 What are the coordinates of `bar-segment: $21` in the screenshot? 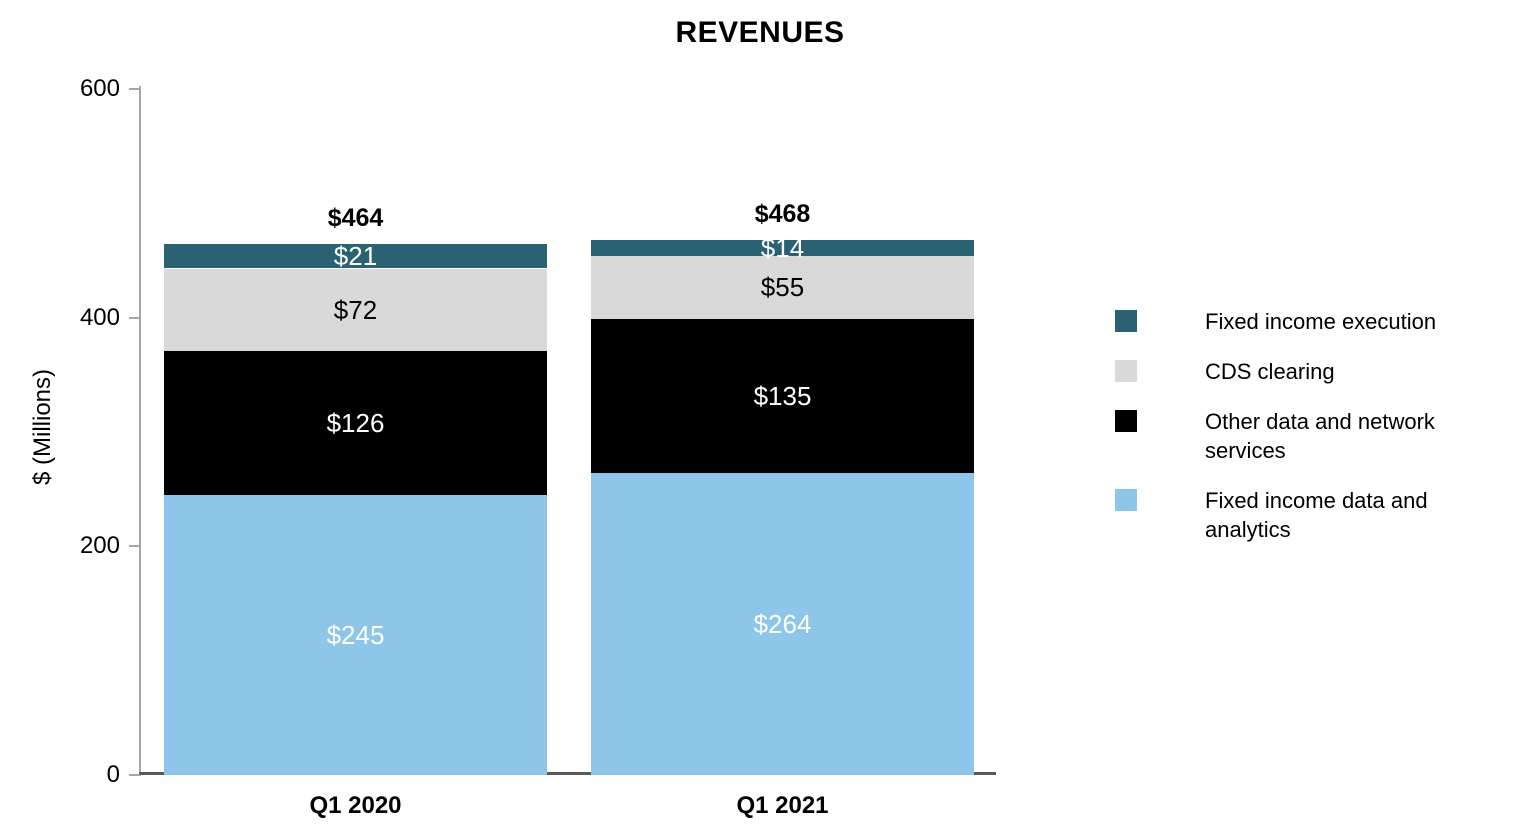 It's located at (355, 256).